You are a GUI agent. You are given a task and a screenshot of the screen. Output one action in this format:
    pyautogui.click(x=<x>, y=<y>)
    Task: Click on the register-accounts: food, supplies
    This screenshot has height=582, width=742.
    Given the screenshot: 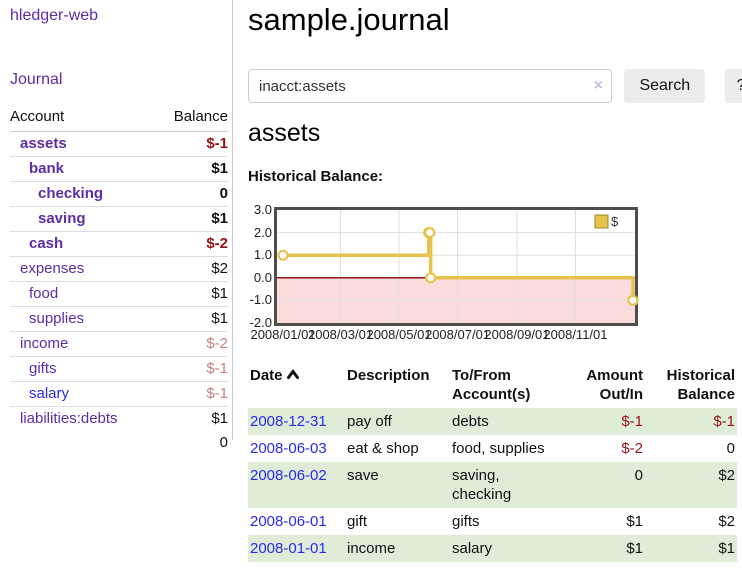 What is the action you would take?
    pyautogui.click(x=498, y=448)
    